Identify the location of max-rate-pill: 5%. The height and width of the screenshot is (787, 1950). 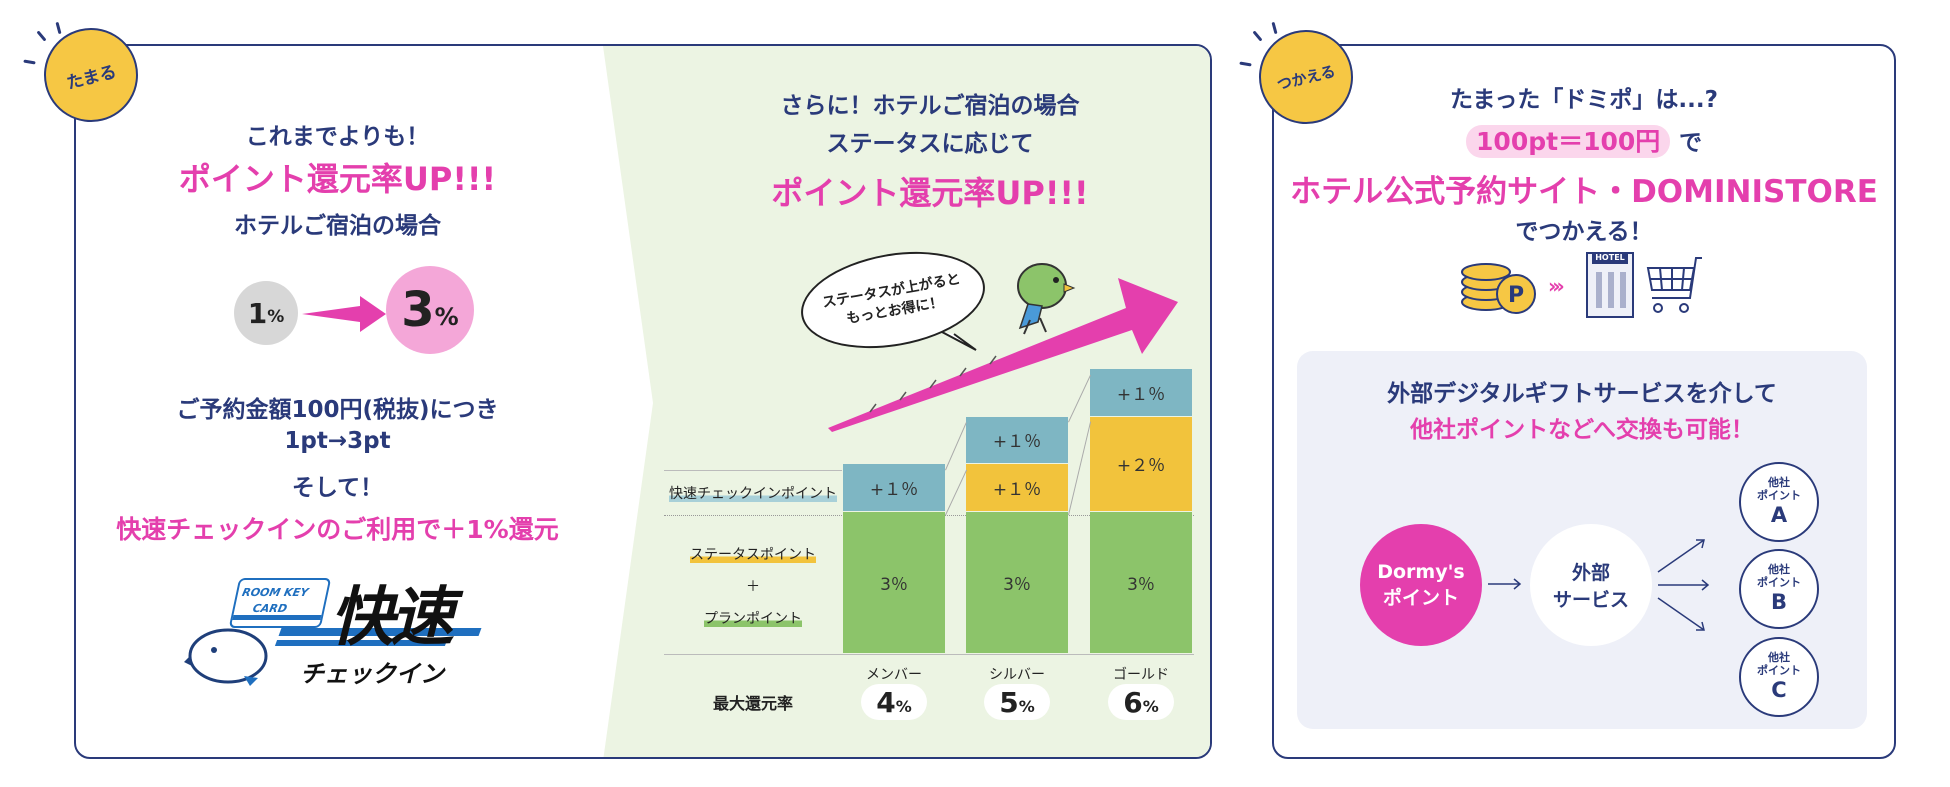
(1017, 702).